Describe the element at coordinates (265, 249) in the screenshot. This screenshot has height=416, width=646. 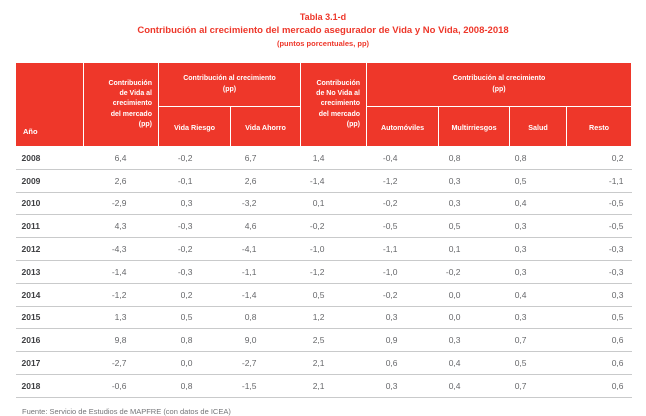
I see `value-cell: -4,1` at that location.